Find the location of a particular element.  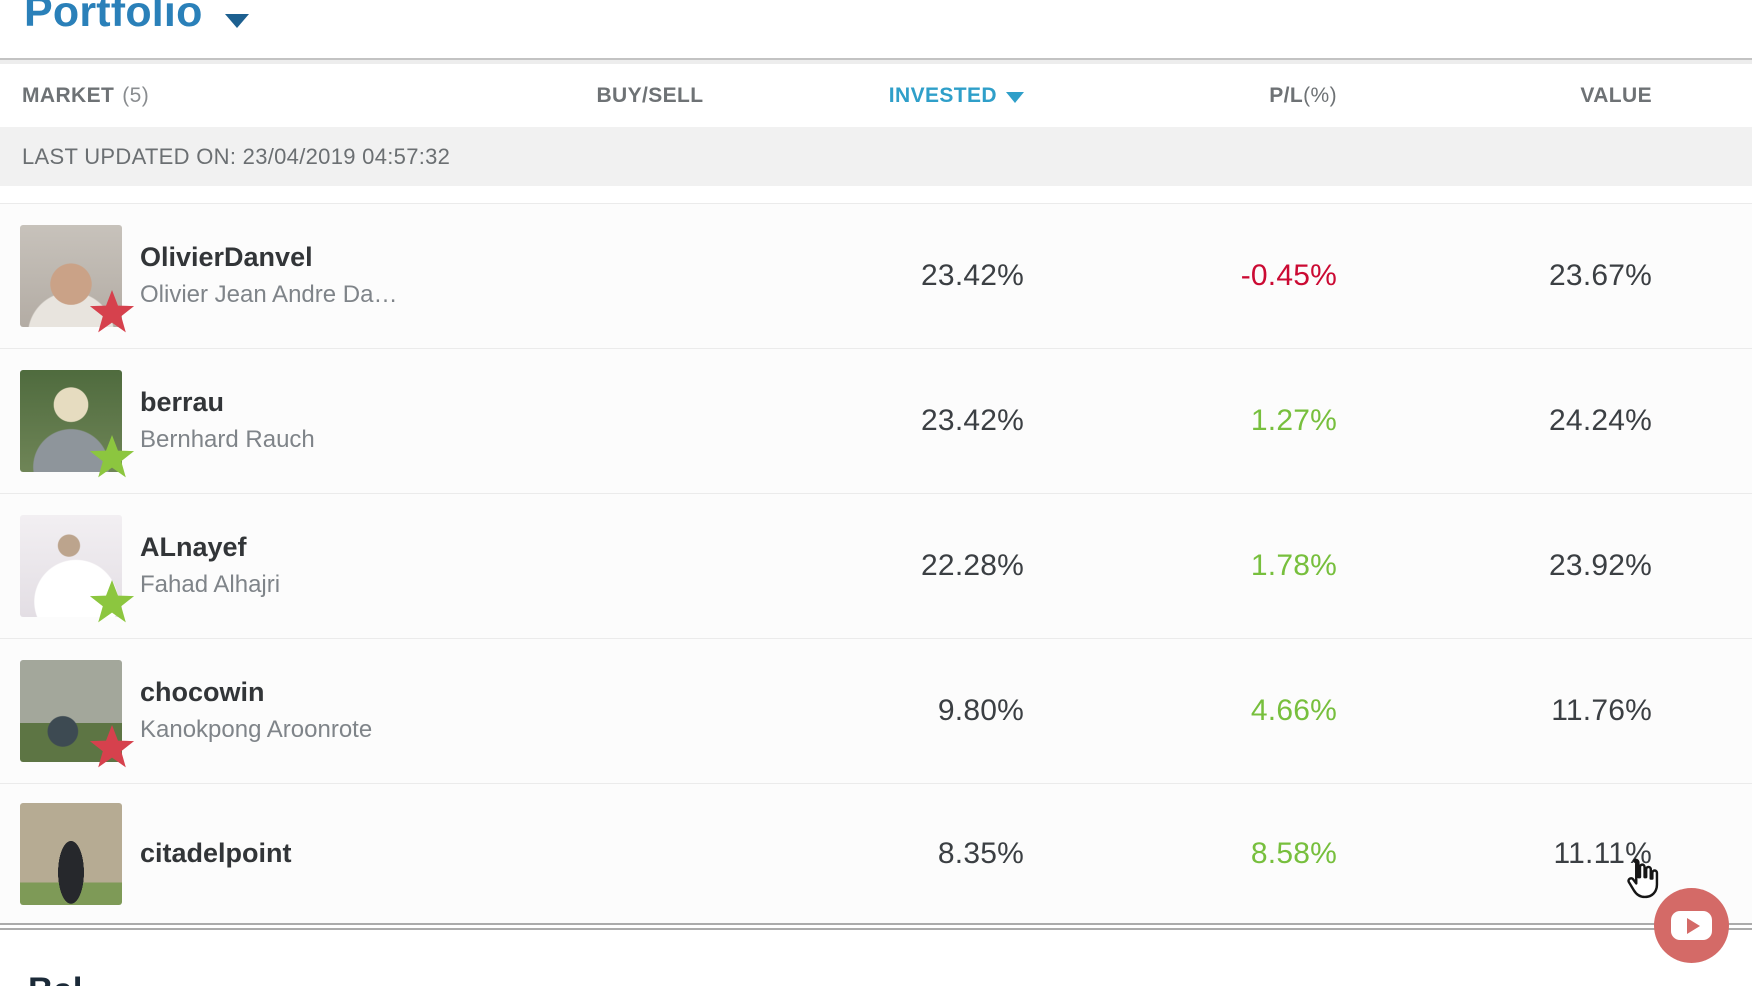

table-row: citadelpoint 8.35% 8.58% 11.11% is located at coordinates (876, 853).